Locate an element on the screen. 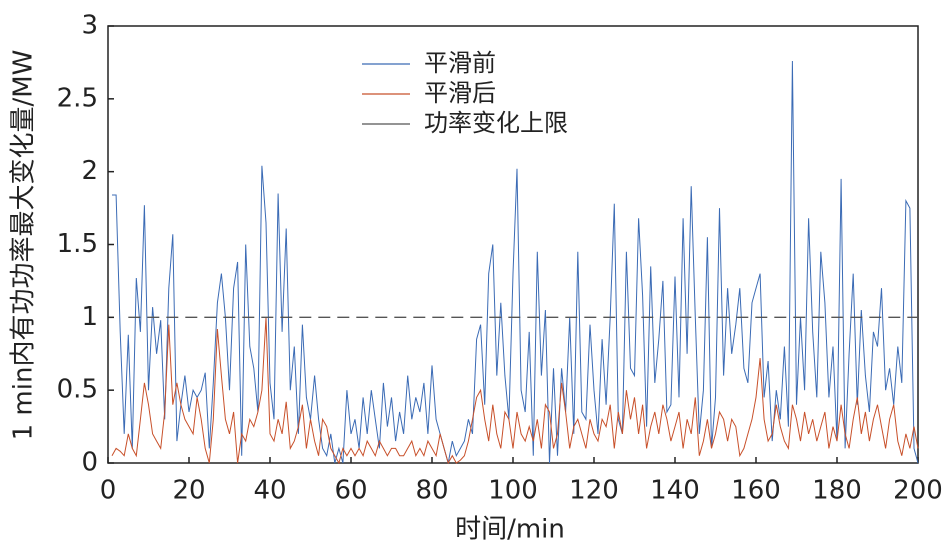 This screenshot has width=944, height=556. x-tick-label: 180 is located at coordinates (837, 491).